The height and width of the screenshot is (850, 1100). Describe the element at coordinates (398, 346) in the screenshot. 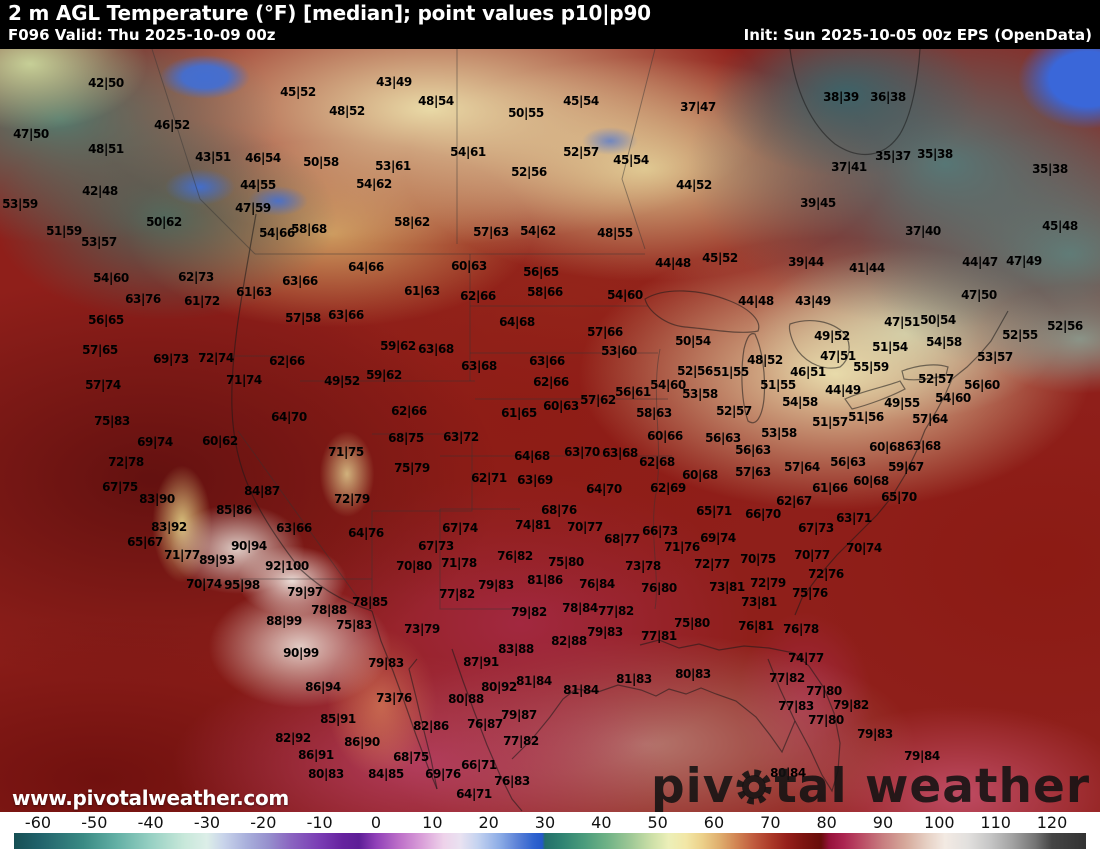

I see `point-value-label: 59|62` at that location.